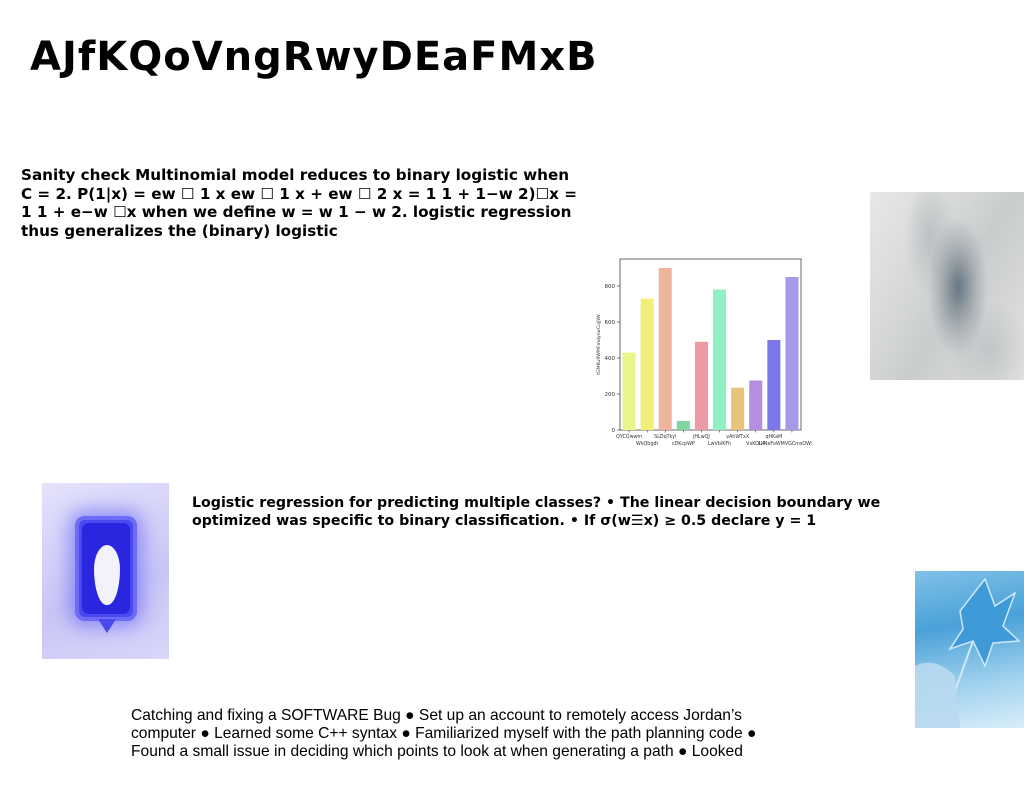  What do you see at coordinates (701, 437) in the screenshot?
I see `x-tick-label: jHLwQJ` at bounding box center [701, 437].